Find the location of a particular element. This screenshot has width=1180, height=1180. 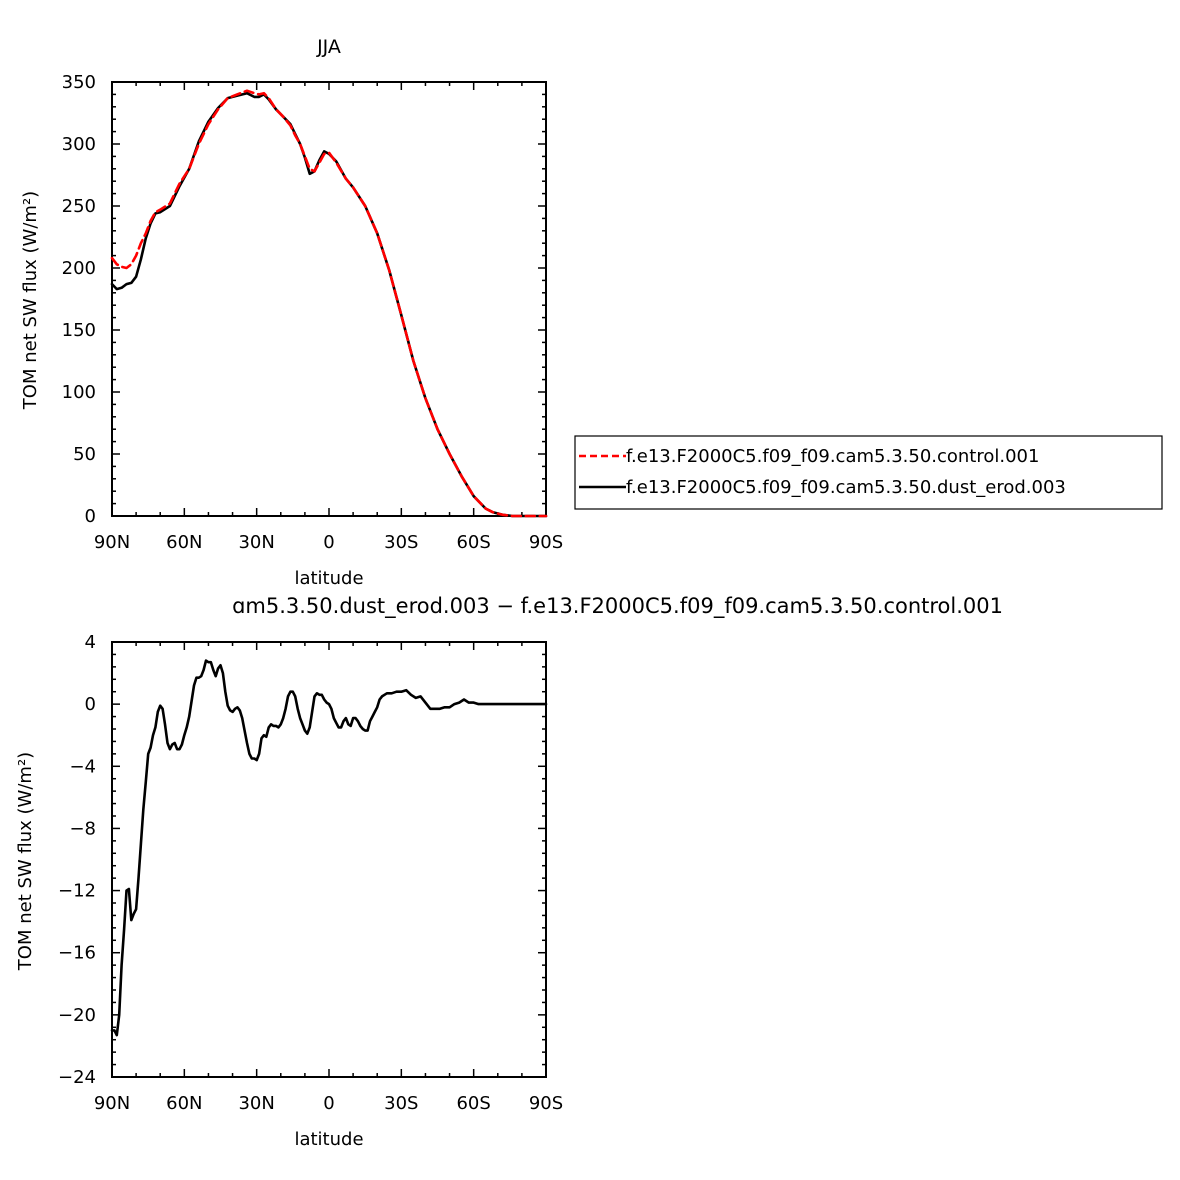

top-y-tick-label: 350 is located at coordinates (79, 82).